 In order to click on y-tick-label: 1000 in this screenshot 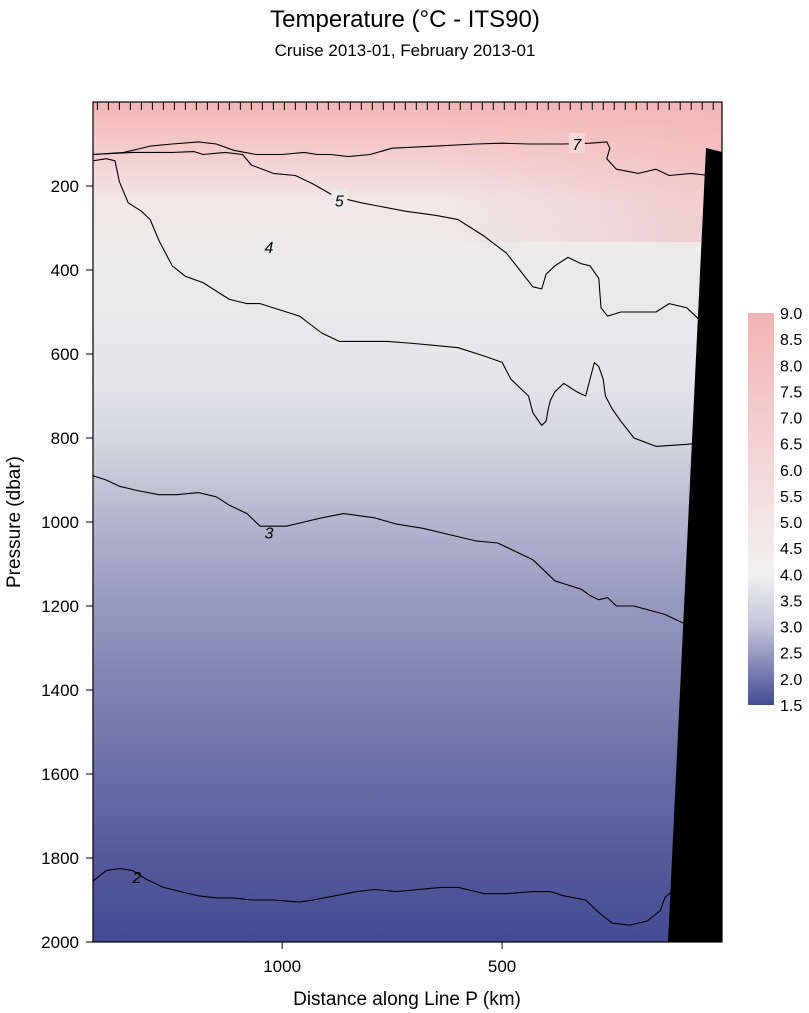, I will do `click(60, 522)`.